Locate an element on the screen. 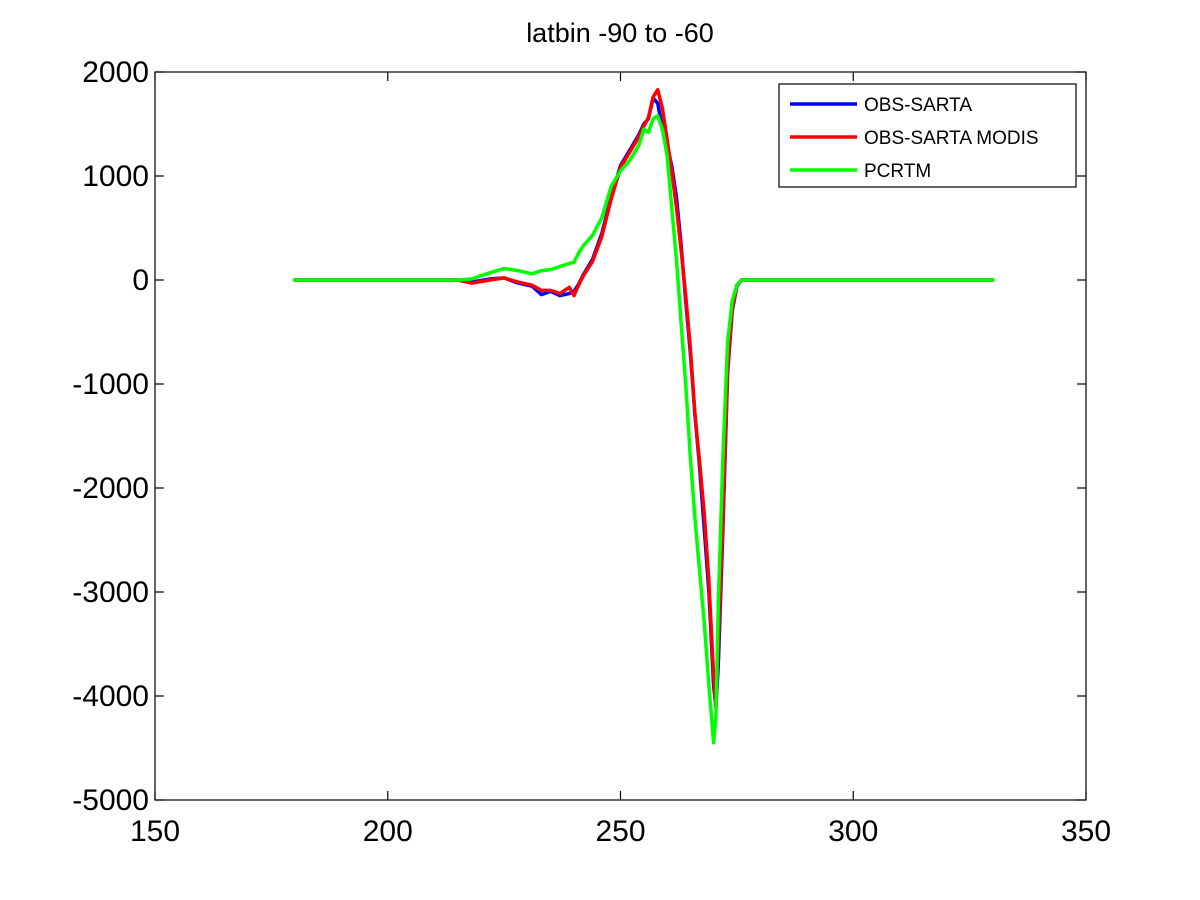 The width and height of the screenshot is (1200, 900). y-tick-label: -2000 is located at coordinates (110, 488).